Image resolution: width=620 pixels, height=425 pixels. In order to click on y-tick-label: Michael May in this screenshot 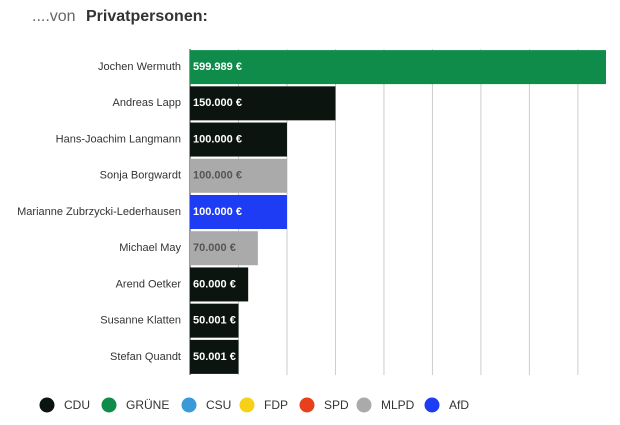, I will do `click(150, 248)`.